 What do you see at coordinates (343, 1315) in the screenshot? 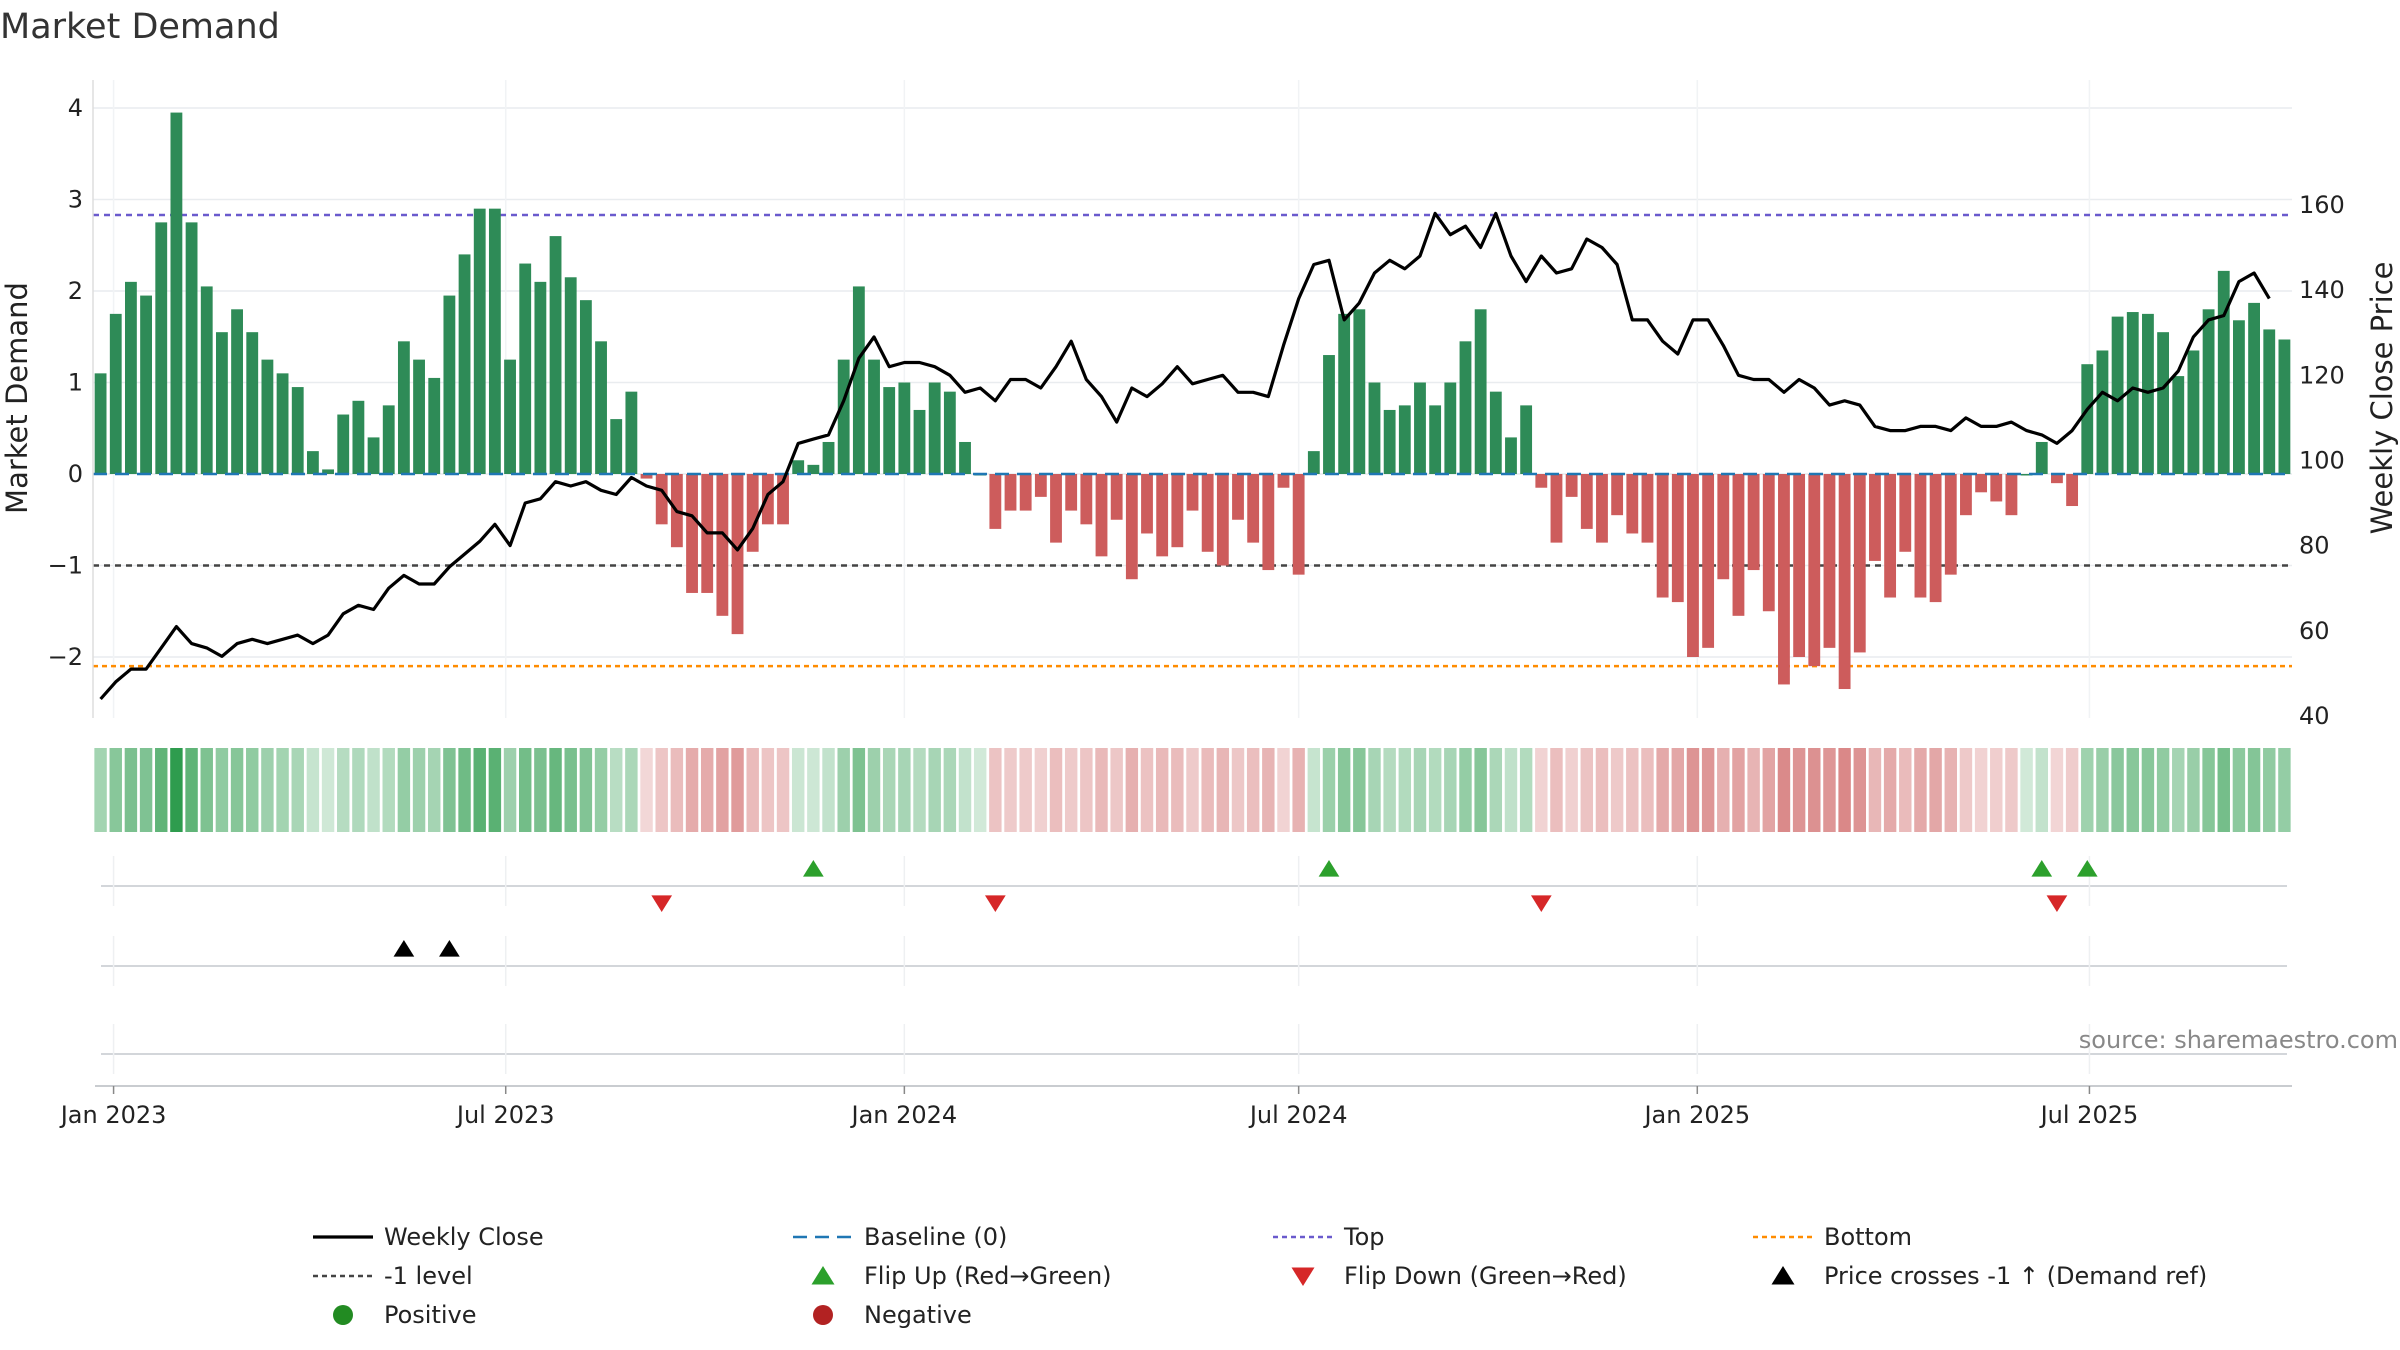
I see `legend-swatch-circle` at bounding box center [343, 1315].